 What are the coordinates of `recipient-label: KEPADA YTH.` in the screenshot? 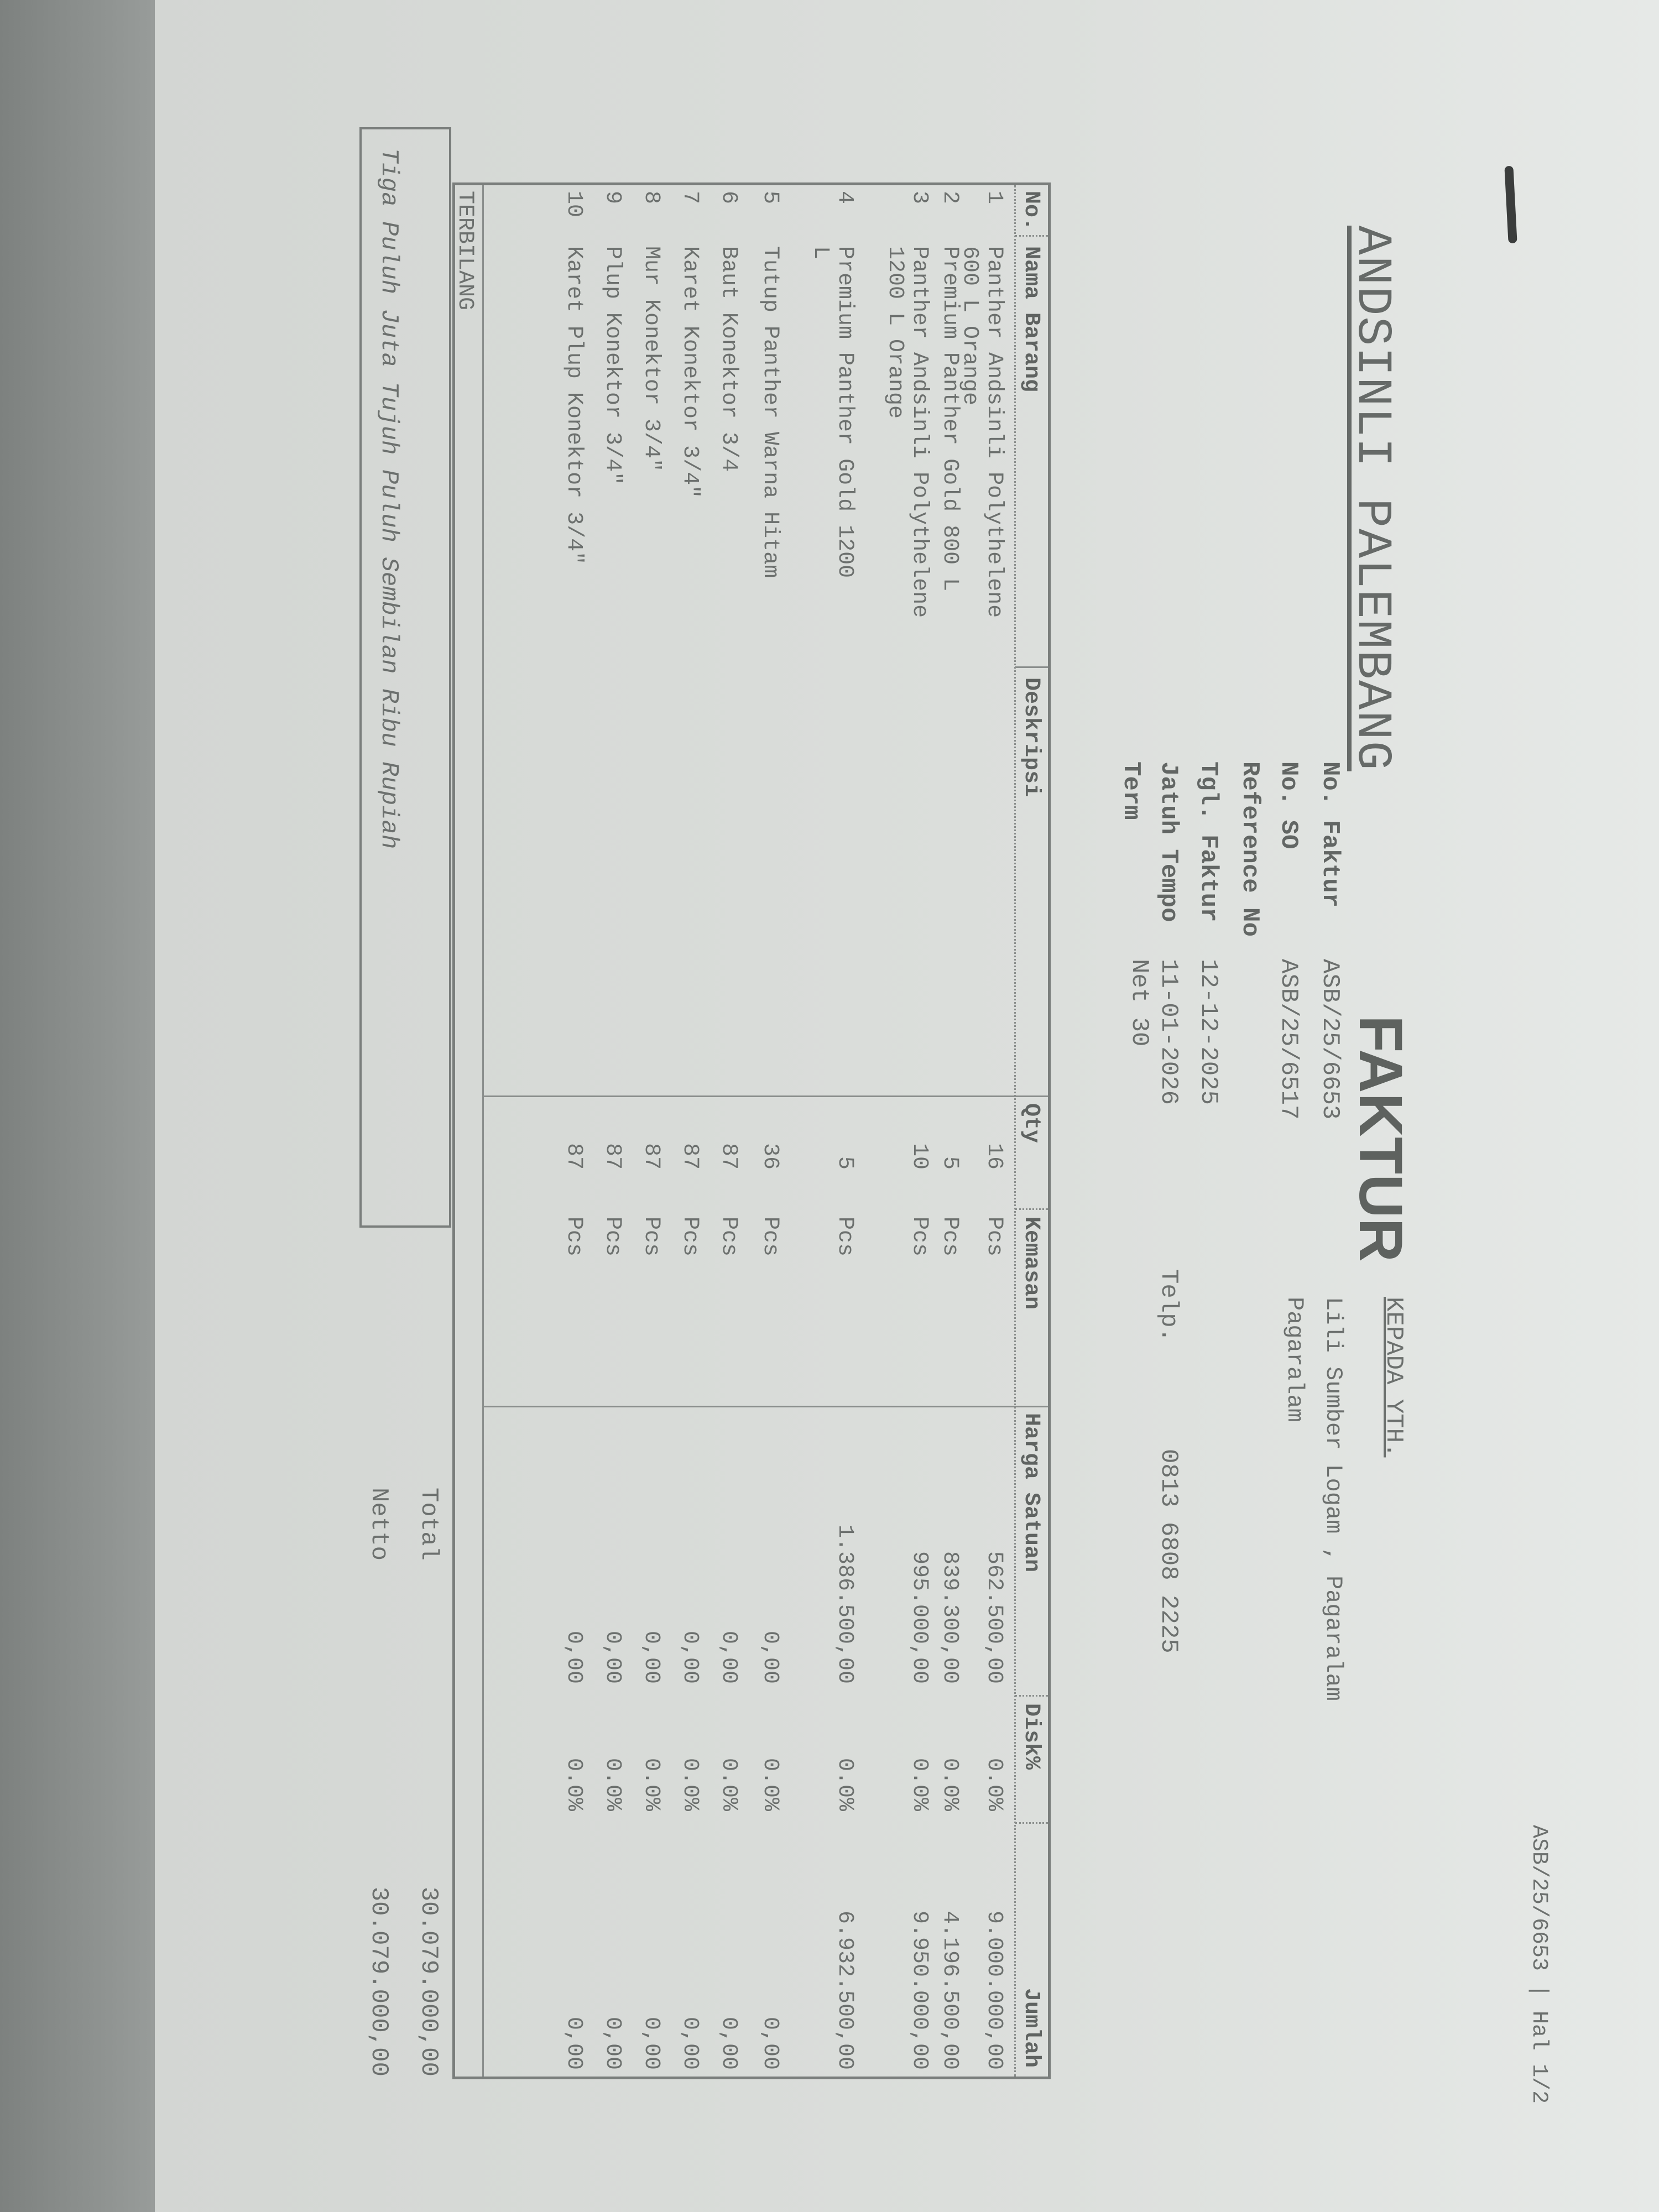 It's located at (1394, 1378).